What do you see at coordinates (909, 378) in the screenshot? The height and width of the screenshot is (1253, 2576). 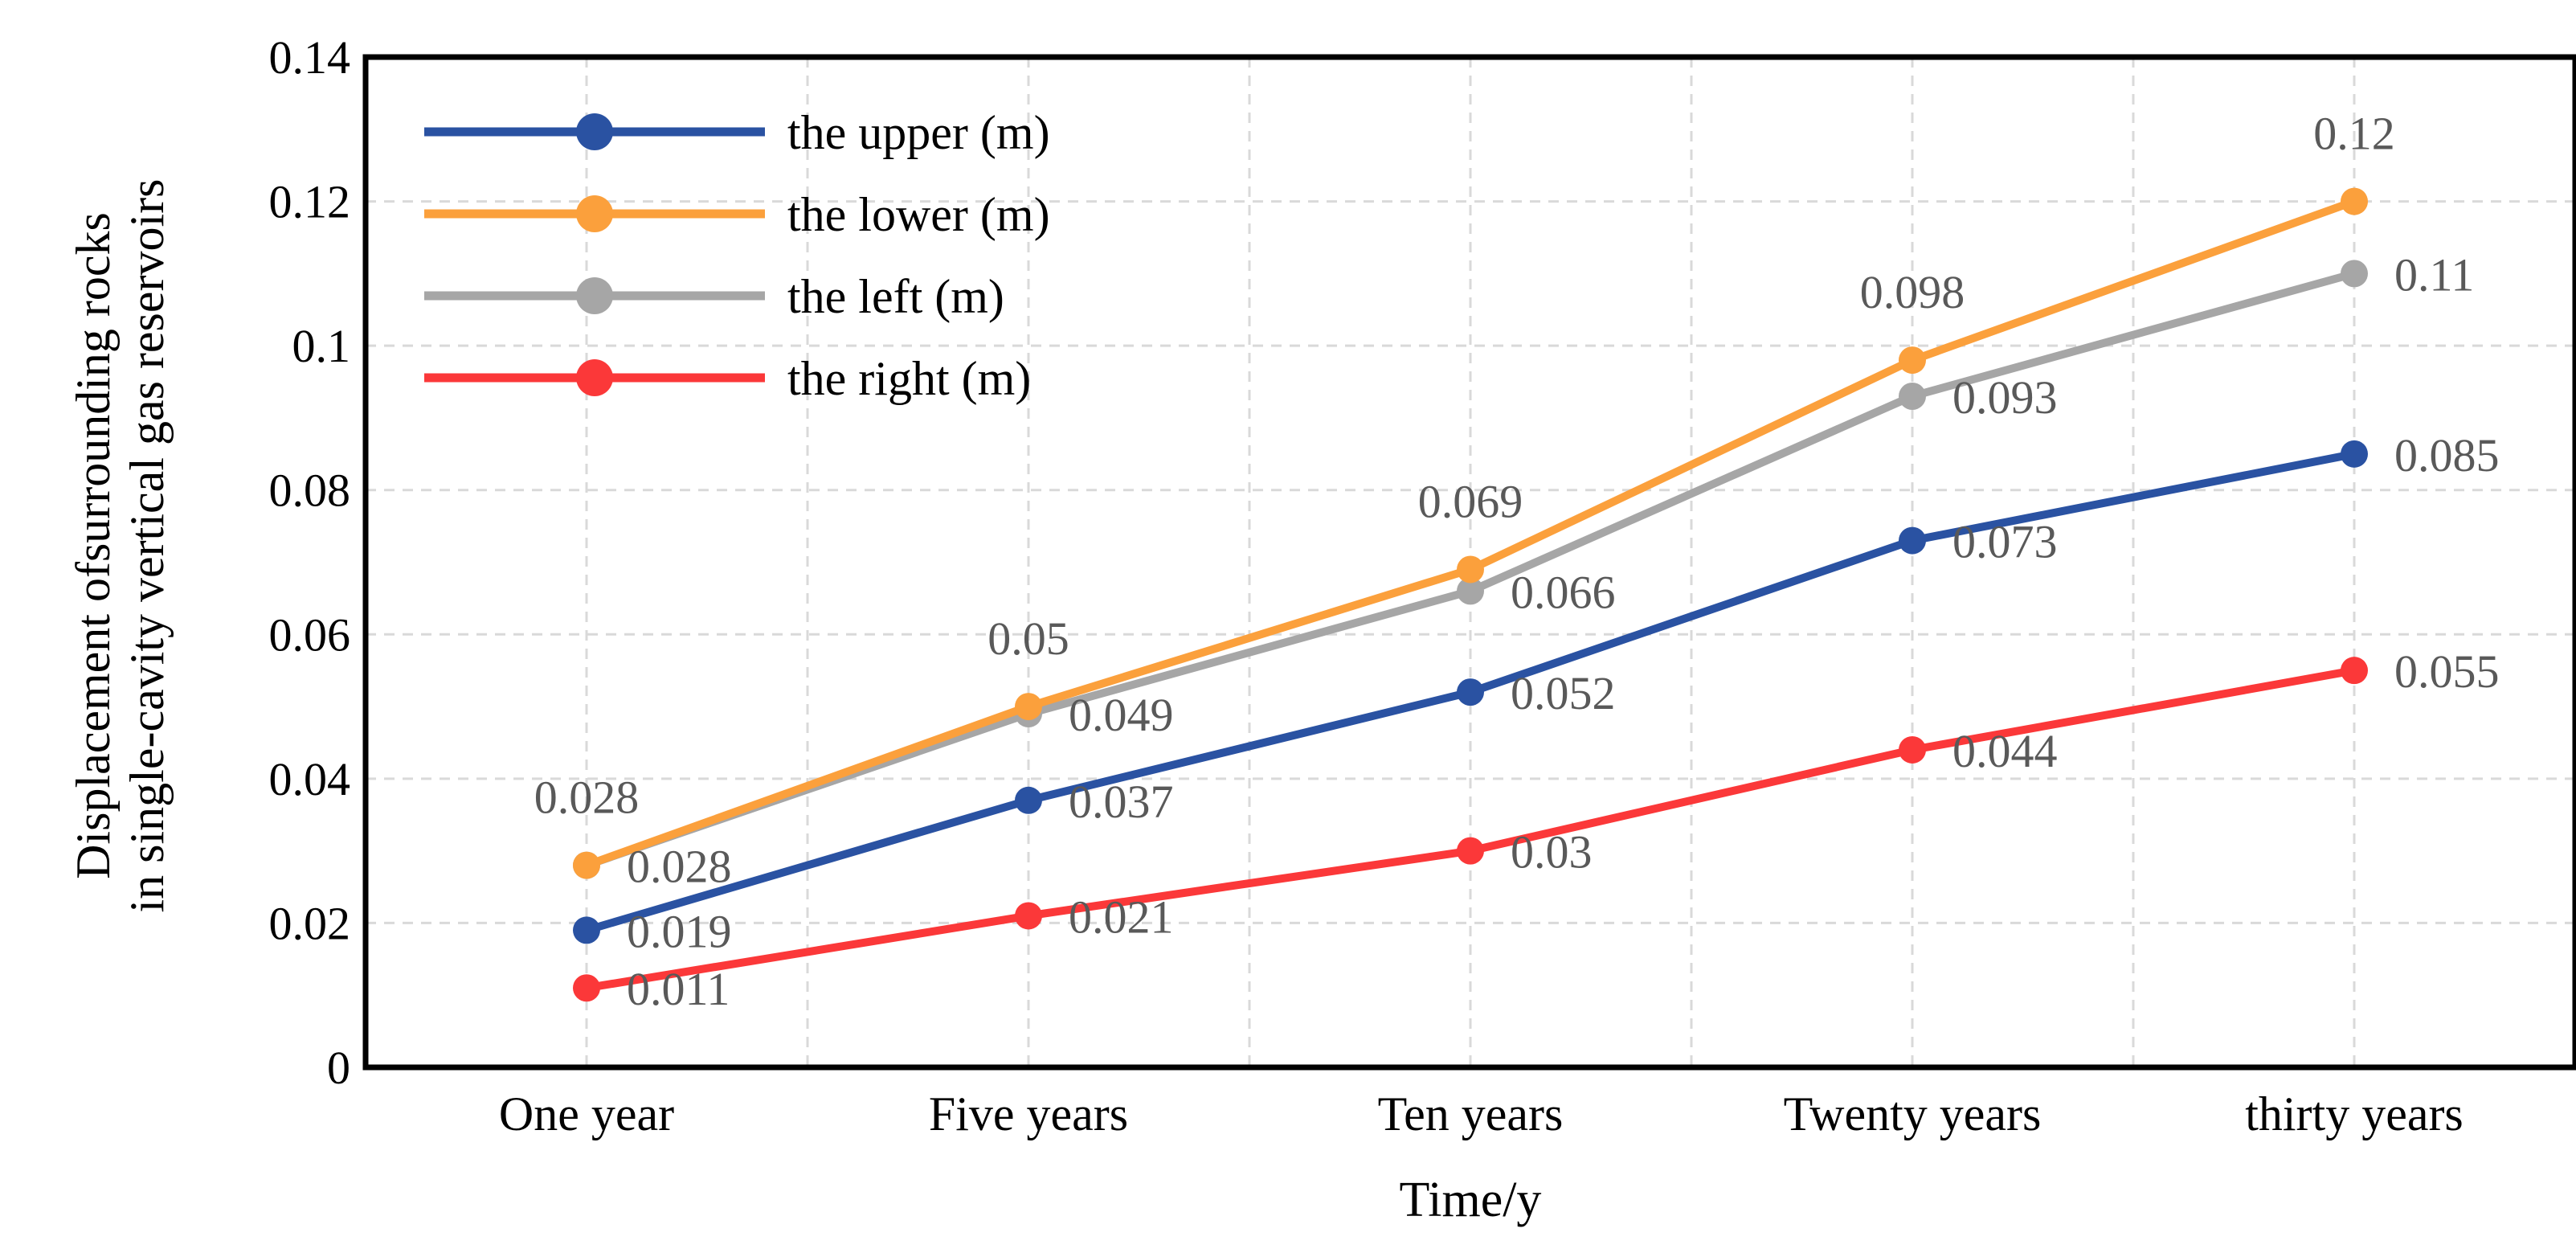 I see `legend-label: the right (m)` at bounding box center [909, 378].